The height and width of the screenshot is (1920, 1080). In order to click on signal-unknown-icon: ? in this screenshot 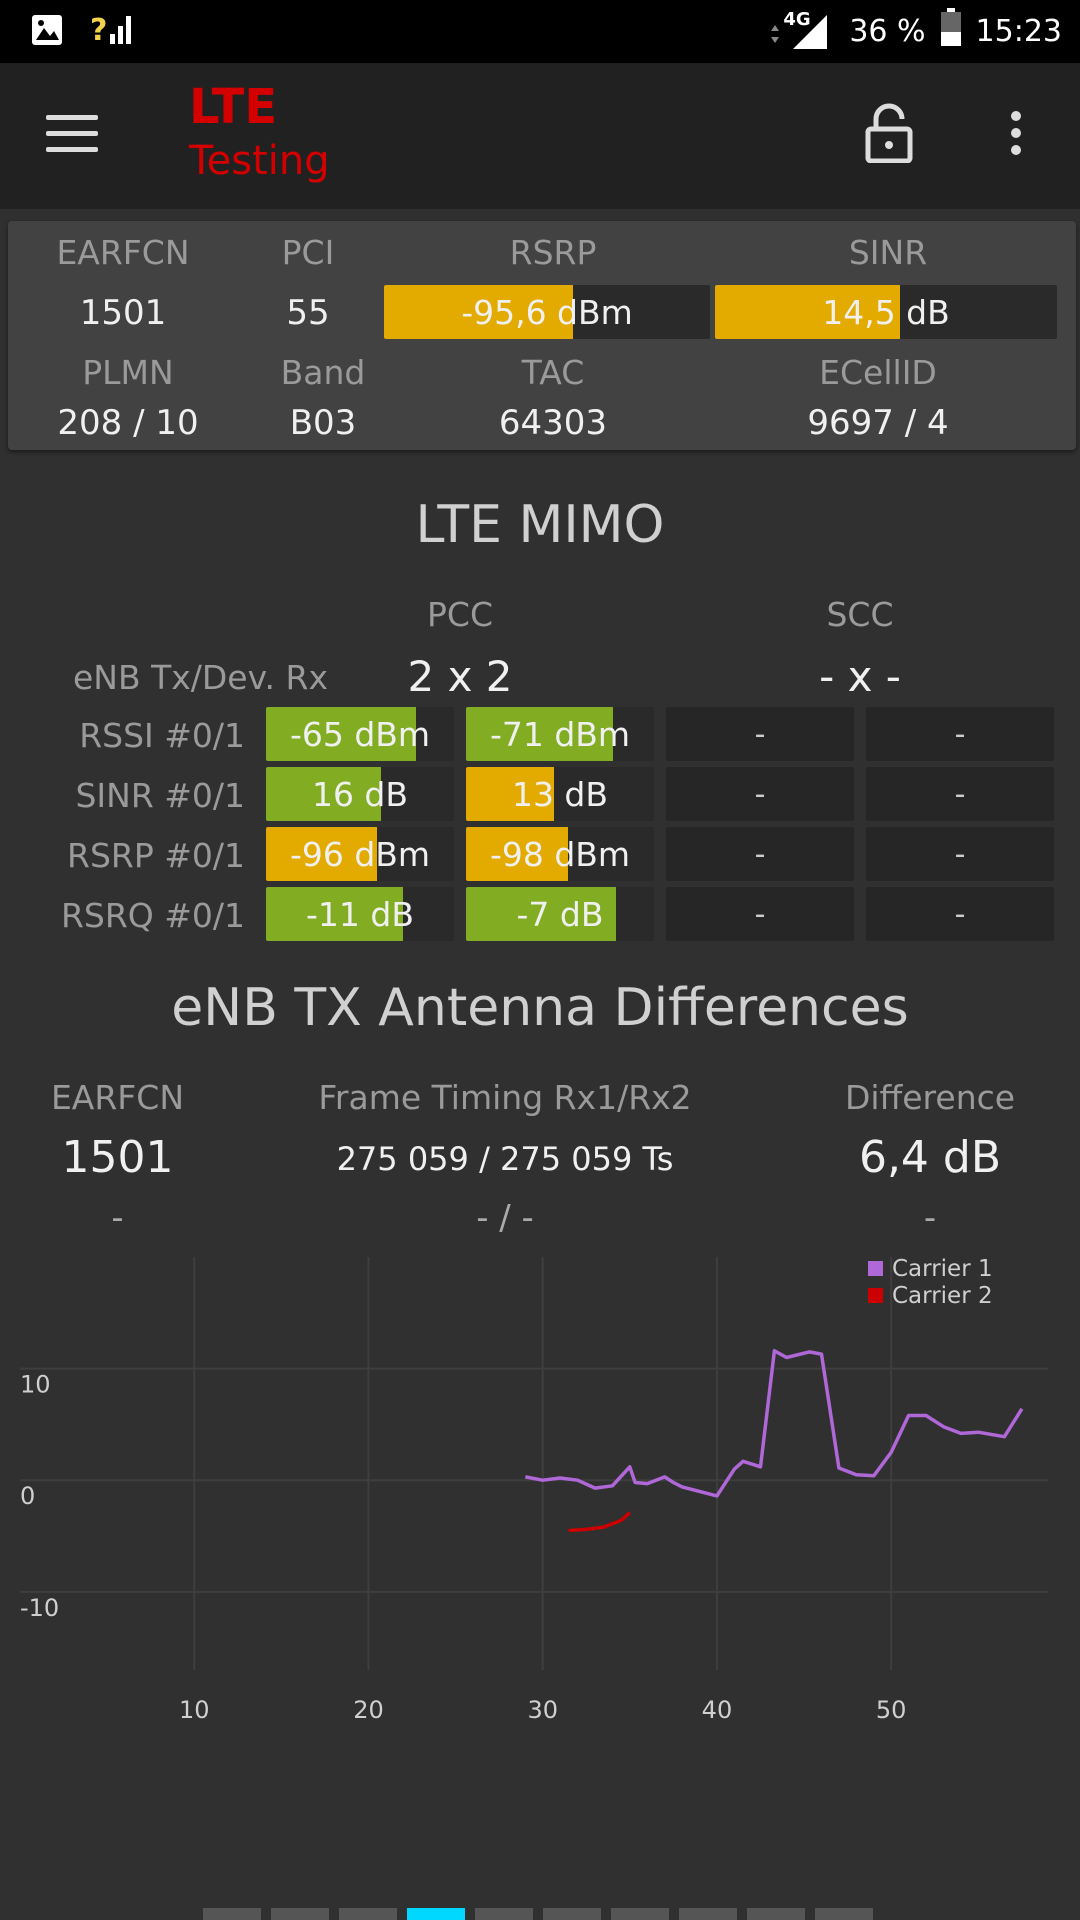, I will do `click(112, 32)`.